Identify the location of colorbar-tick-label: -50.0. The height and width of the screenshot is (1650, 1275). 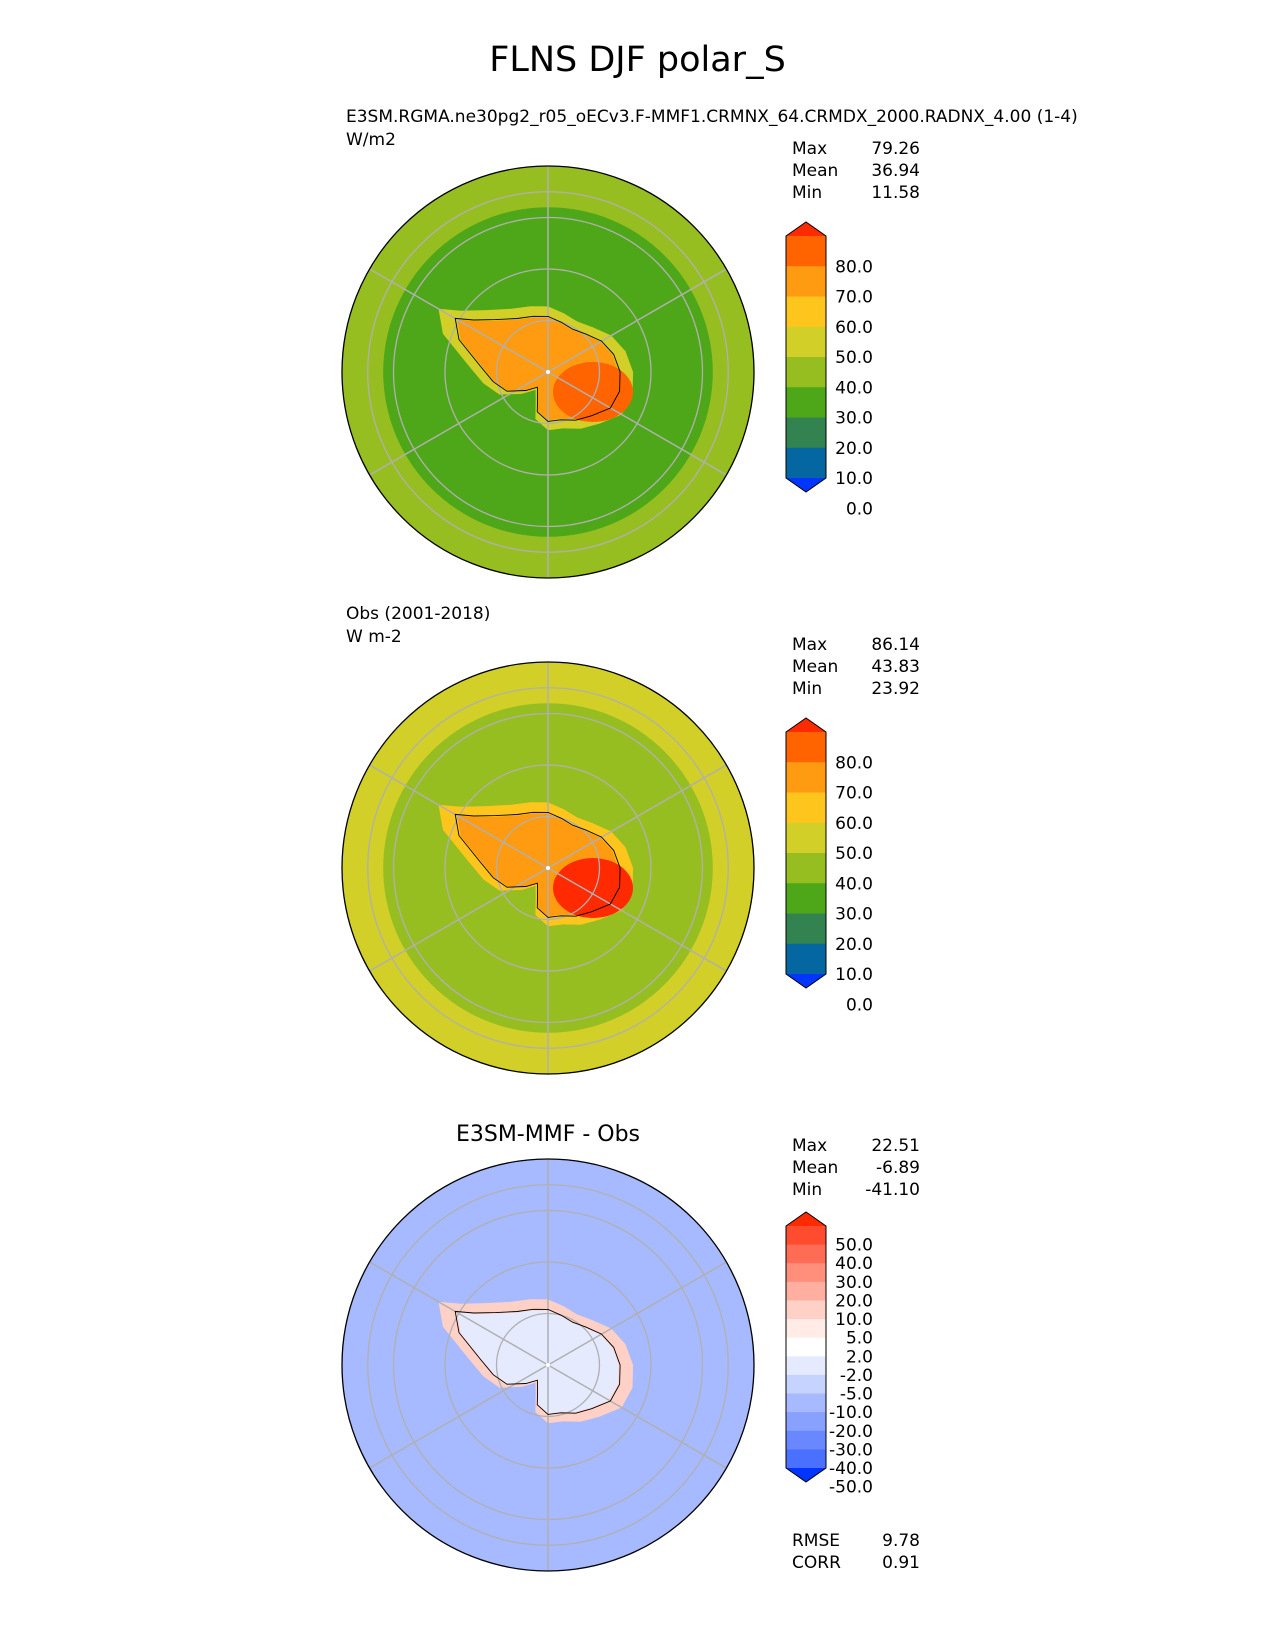
(851, 1488).